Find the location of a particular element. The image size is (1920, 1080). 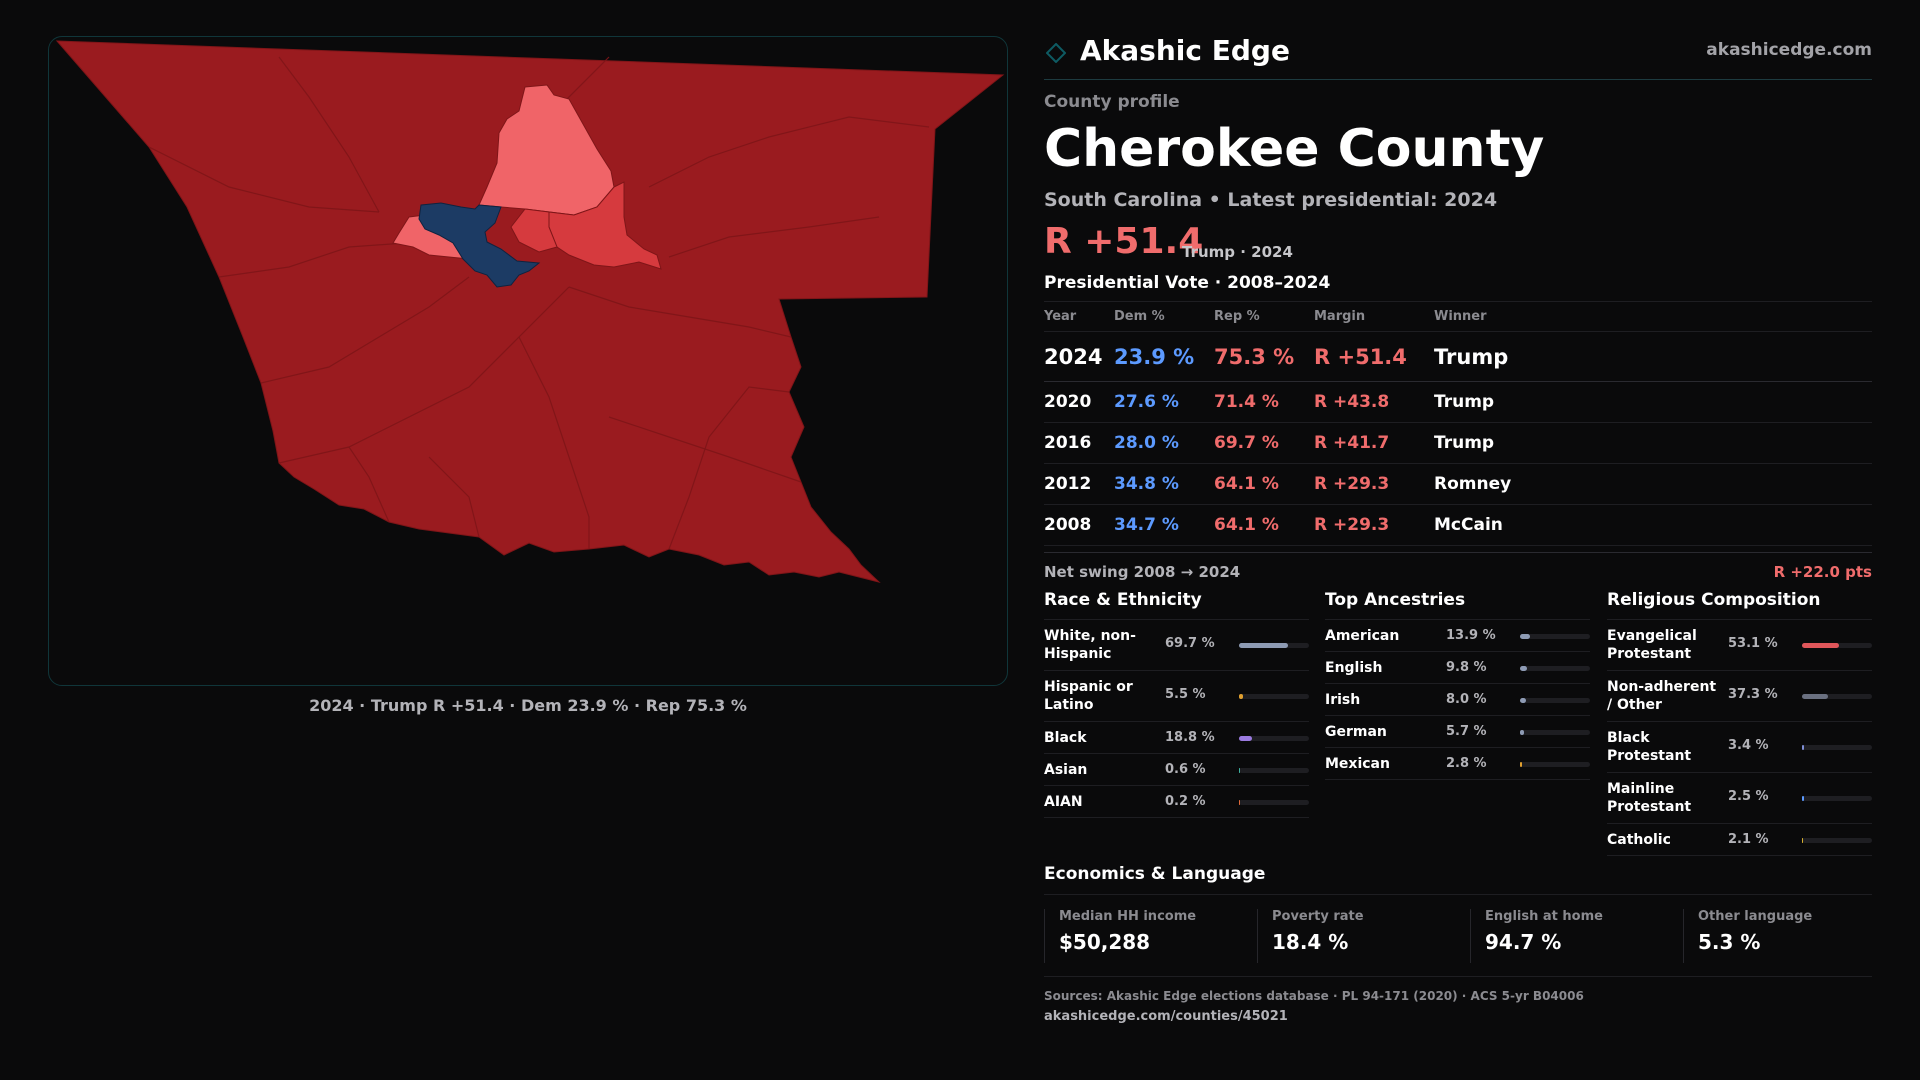

demo-label: Catholic is located at coordinates (1639, 840).